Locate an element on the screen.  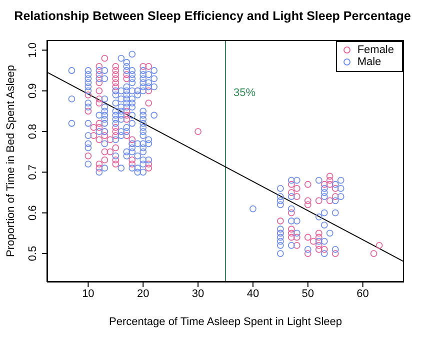
x-tick-label: 20 is located at coordinates (143, 294).